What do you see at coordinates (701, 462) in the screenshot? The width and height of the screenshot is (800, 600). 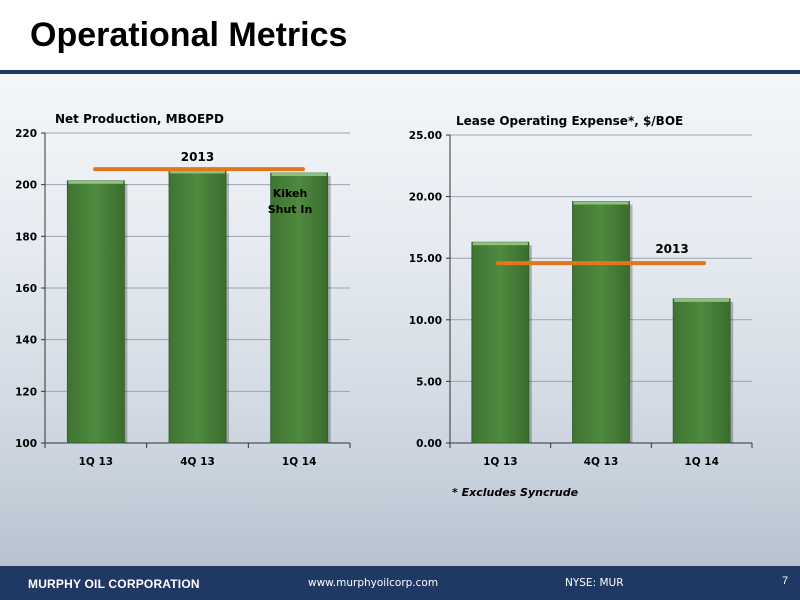 I see `chart-2-category-label: 1Q 14` at bounding box center [701, 462].